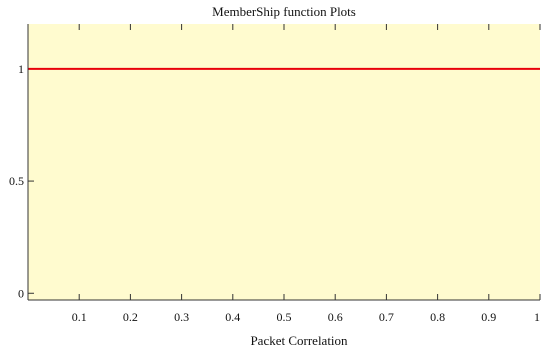  Describe the element at coordinates (16, 181) in the screenshot. I see `y-tick-label: 0.5` at that location.